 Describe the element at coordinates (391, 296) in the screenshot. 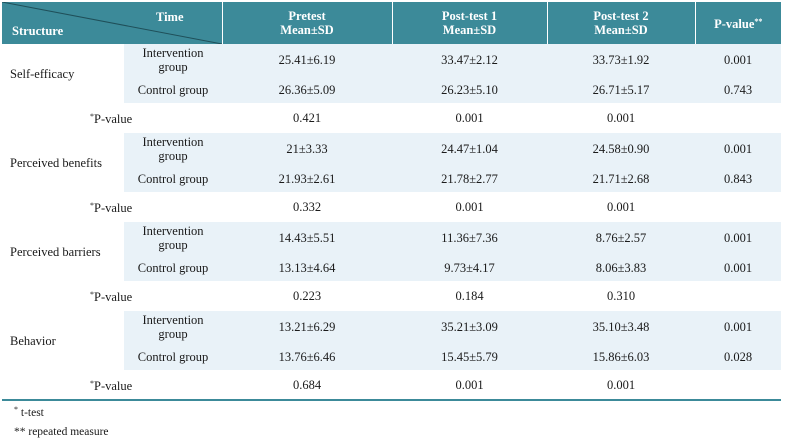

I see `pvalue-row: *P-value 0.223 0.184 0.310` at that location.